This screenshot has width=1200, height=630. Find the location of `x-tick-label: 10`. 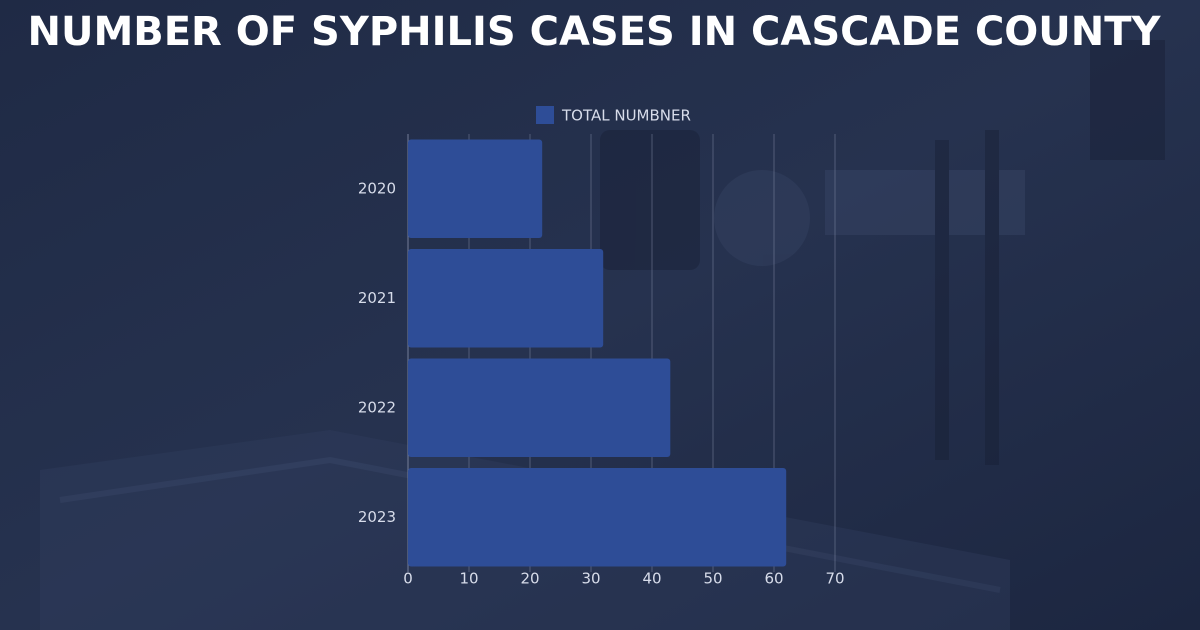

x-tick-label: 10 is located at coordinates (468, 579).